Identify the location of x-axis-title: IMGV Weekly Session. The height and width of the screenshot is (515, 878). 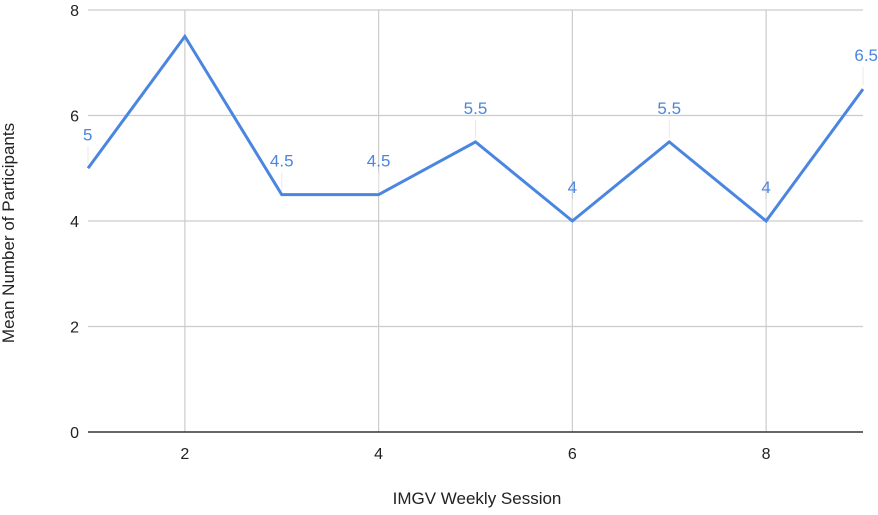
(477, 498).